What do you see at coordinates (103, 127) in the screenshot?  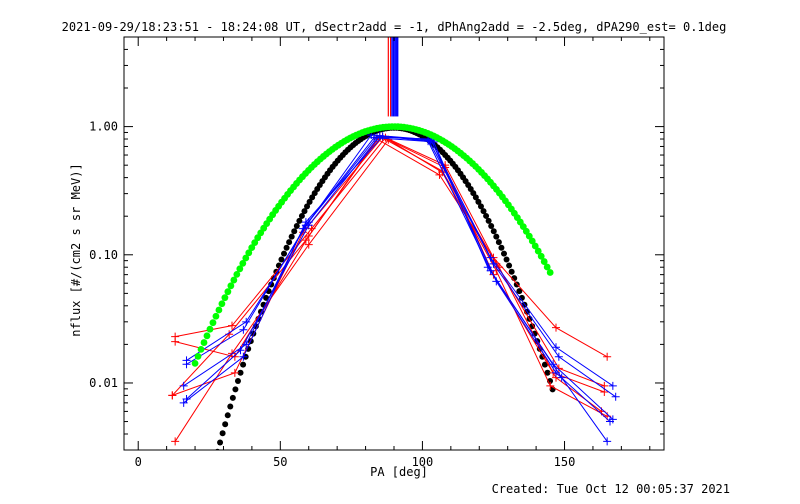 I see `y-tick-label: 1.00` at bounding box center [103, 127].